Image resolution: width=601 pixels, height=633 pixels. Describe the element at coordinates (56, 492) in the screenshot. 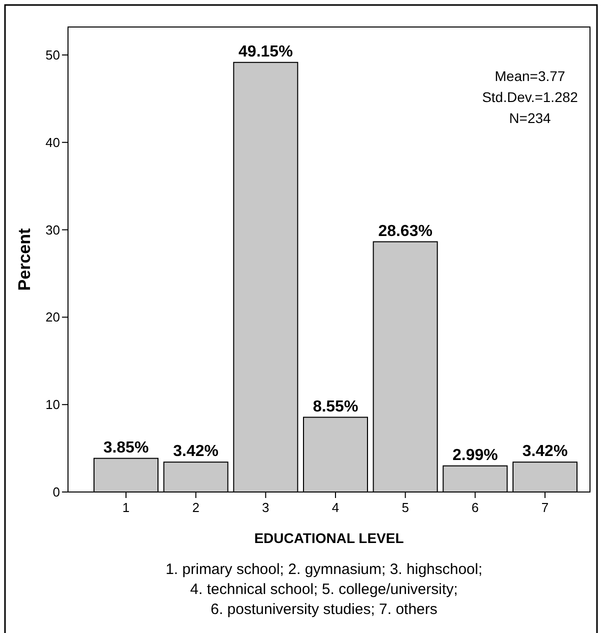

I see `y-tick-label: 0` at that location.